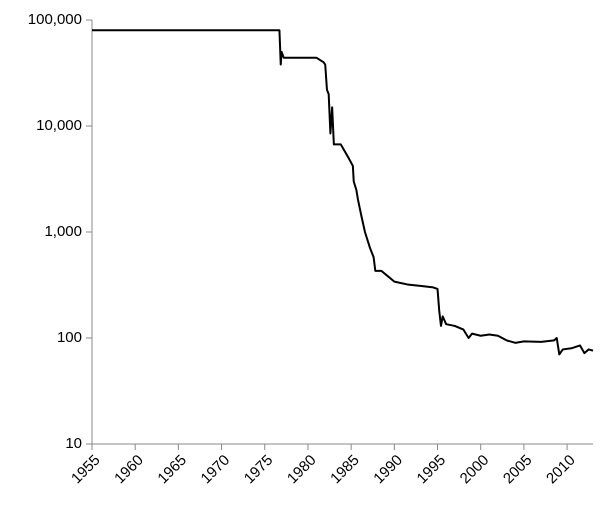 Image resolution: width=605 pixels, height=516 pixels. I want to click on x-tick-label: 2000, so click(475, 470).